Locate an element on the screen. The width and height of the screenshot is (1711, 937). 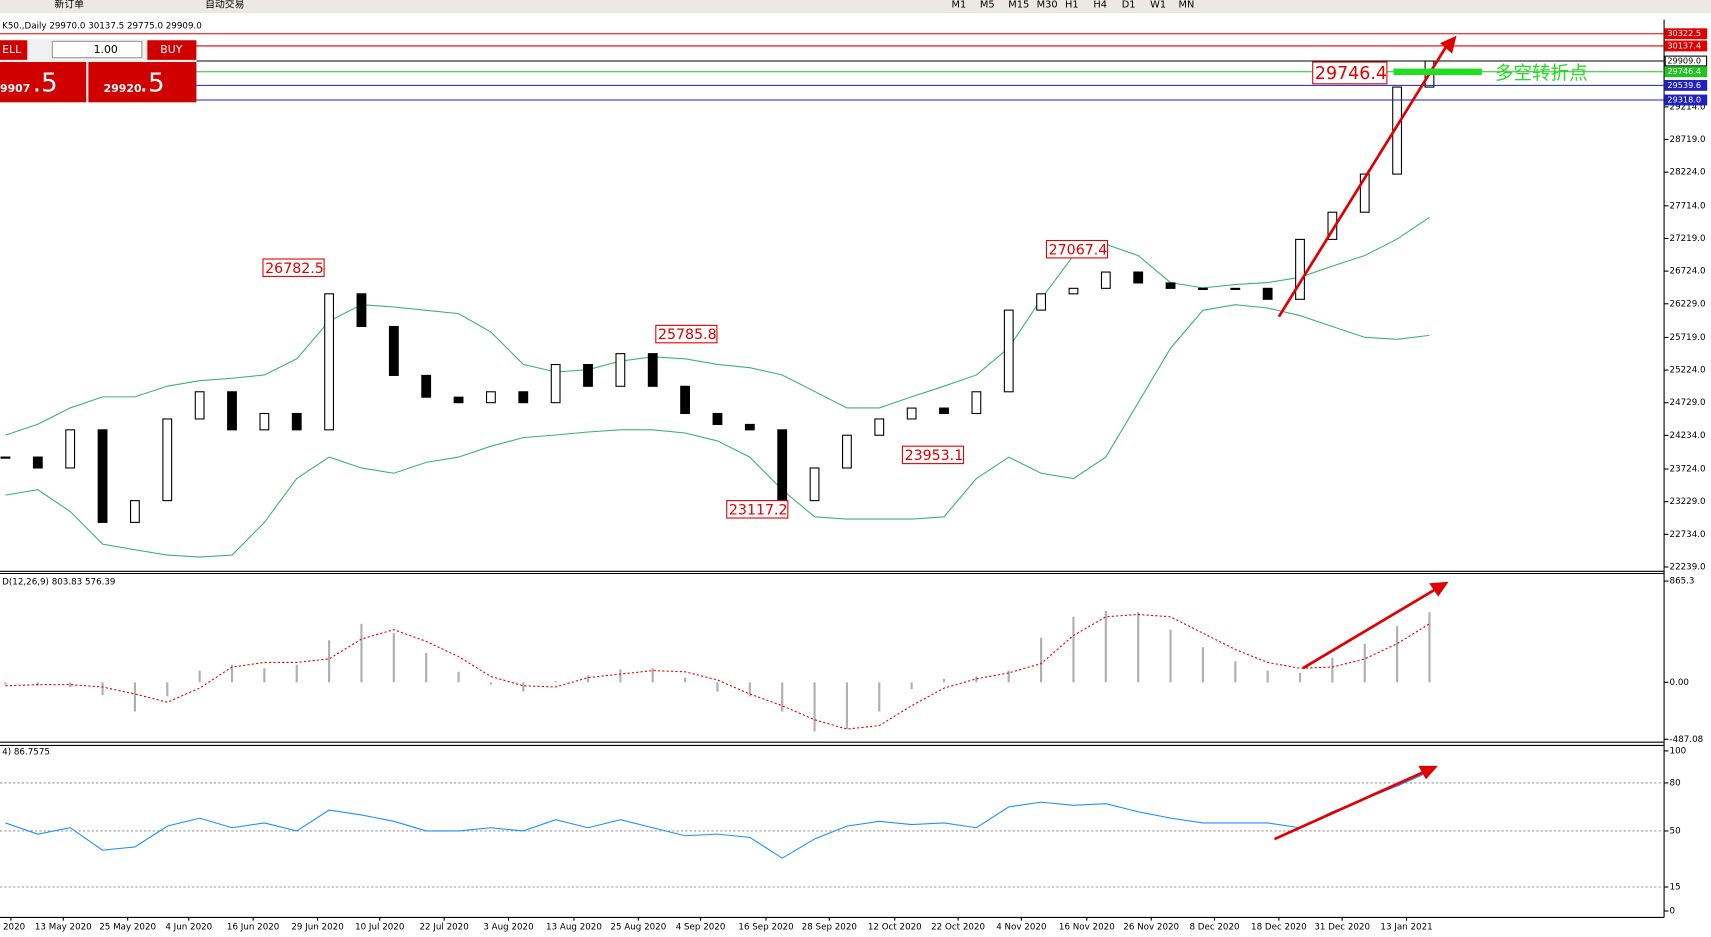
y-tick-label: 28719.0 is located at coordinates (1688, 140).